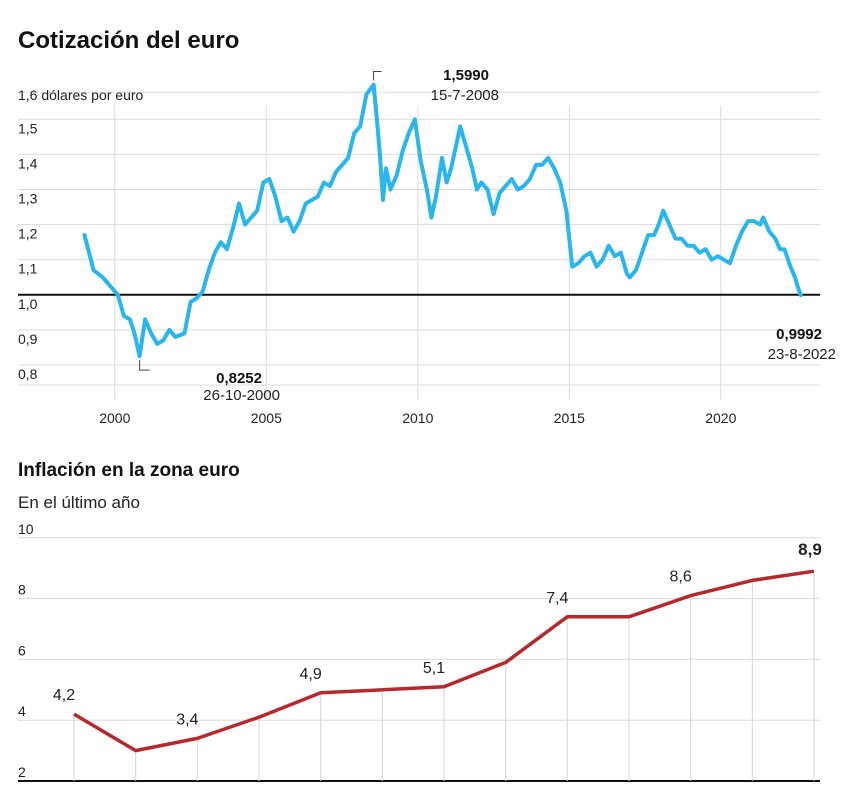 Image resolution: width=847 pixels, height=791 pixels. What do you see at coordinates (466, 75) in the screenshot?
I see `high-annotation-value: 1,5990` at bounding box center [466, 75].